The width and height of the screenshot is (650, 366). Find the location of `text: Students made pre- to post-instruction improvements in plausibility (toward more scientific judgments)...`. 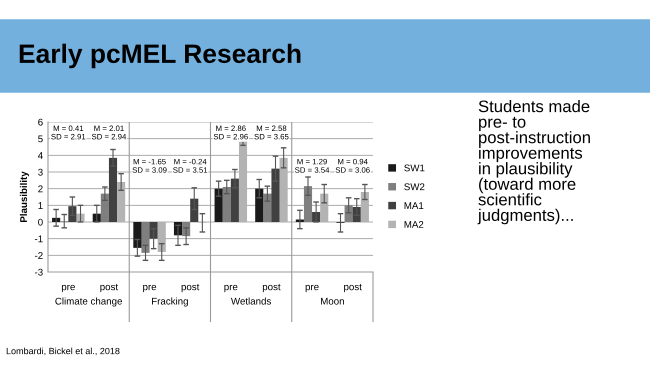

text: Students made pre- to post-instruction improvements in plausibility (toward more scientific judgments)... is located at coordinates (534, 162).